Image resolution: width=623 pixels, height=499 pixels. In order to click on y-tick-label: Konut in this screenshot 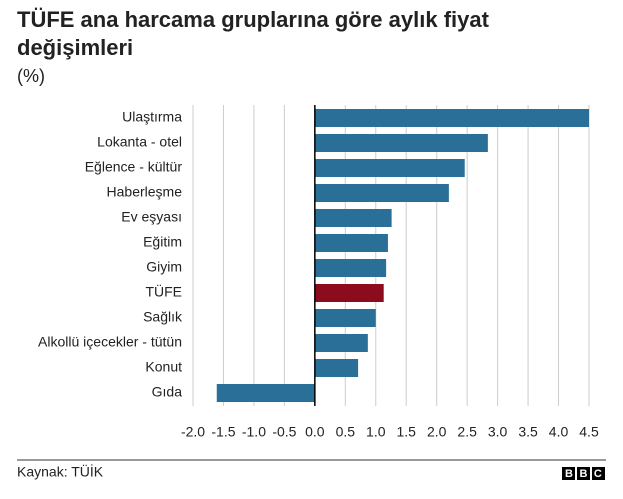, I will do `click(163, 367)`.